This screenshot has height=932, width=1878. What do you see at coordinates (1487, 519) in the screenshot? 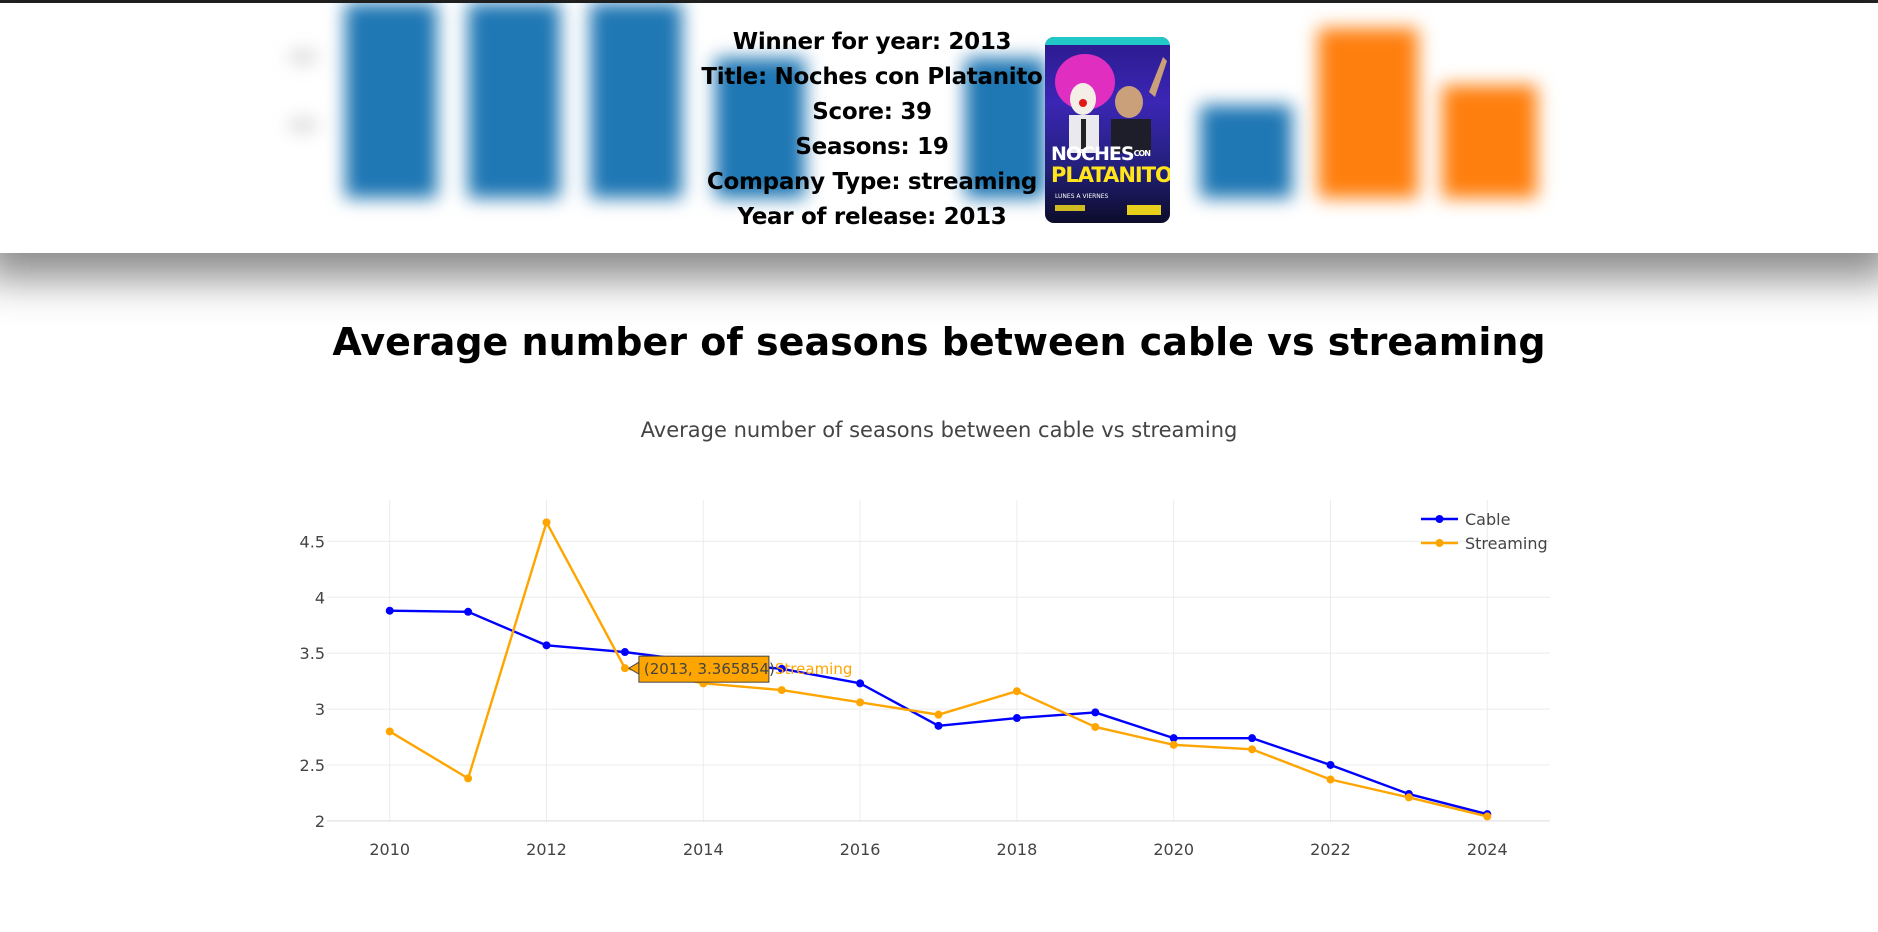
I see `legend-label-cable: Cable` at bounding box center [1487, 519].